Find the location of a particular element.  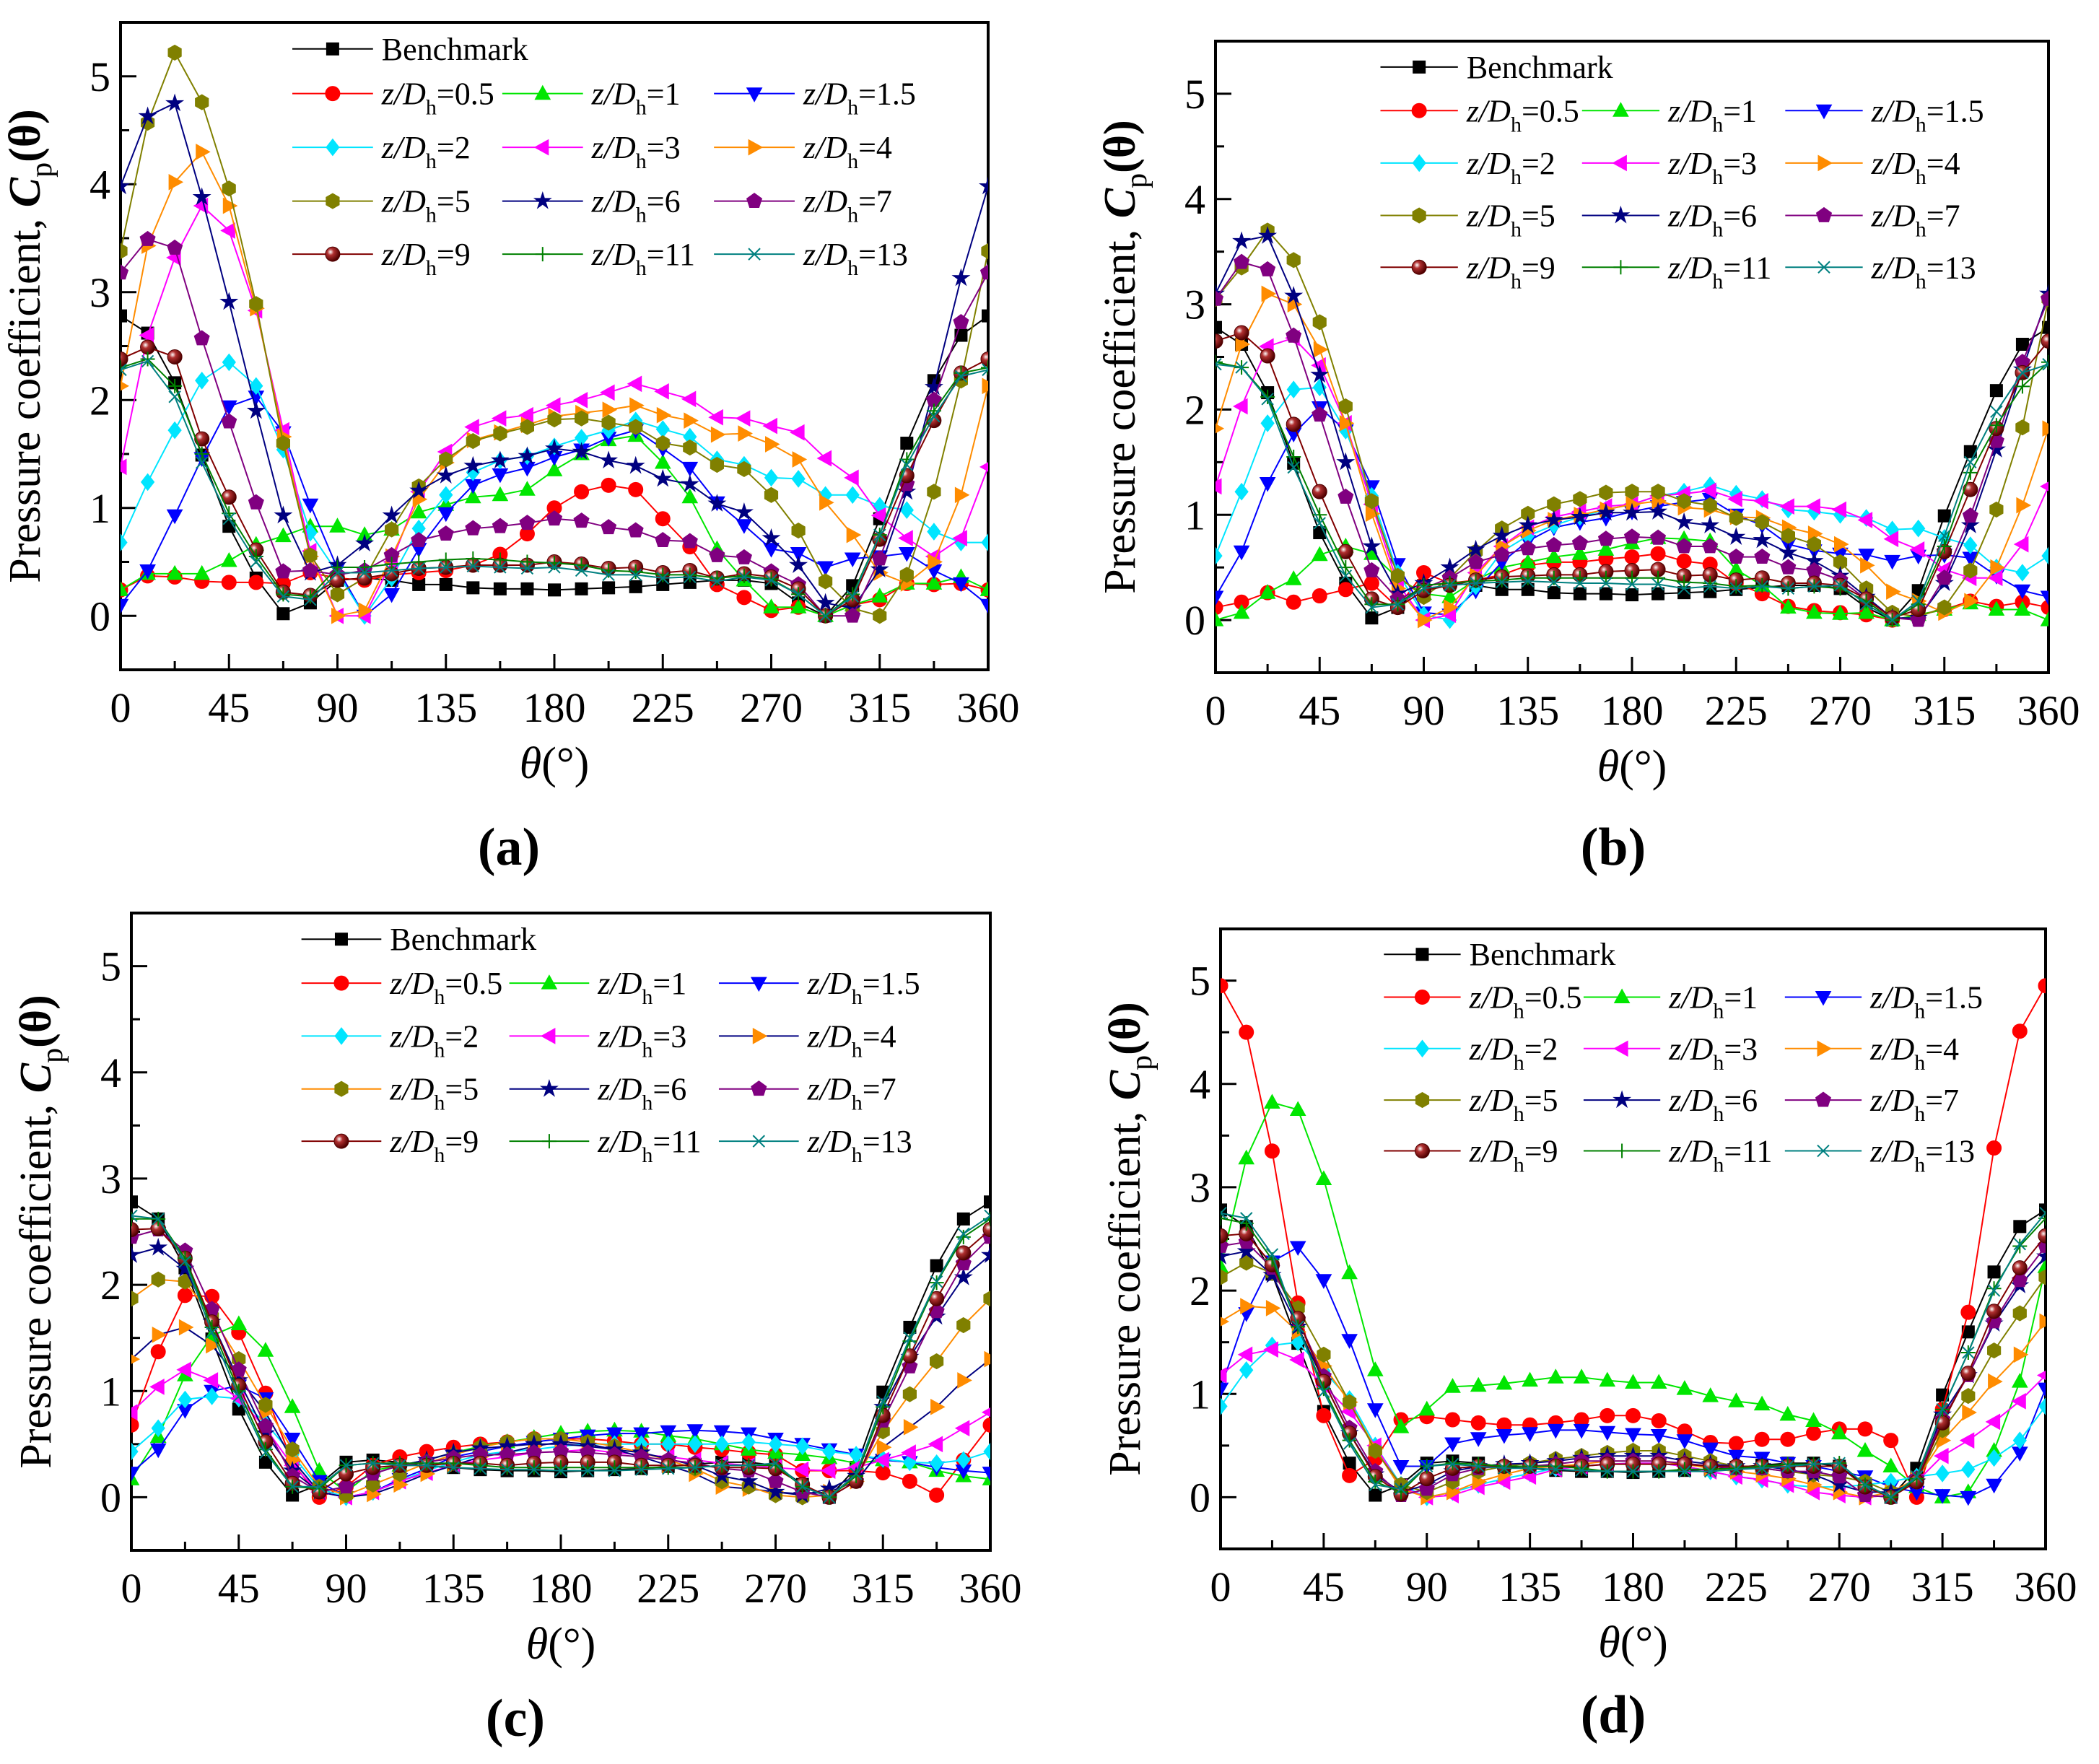

legend-label: z/Dh=1 is located at coordinates (642, 987).